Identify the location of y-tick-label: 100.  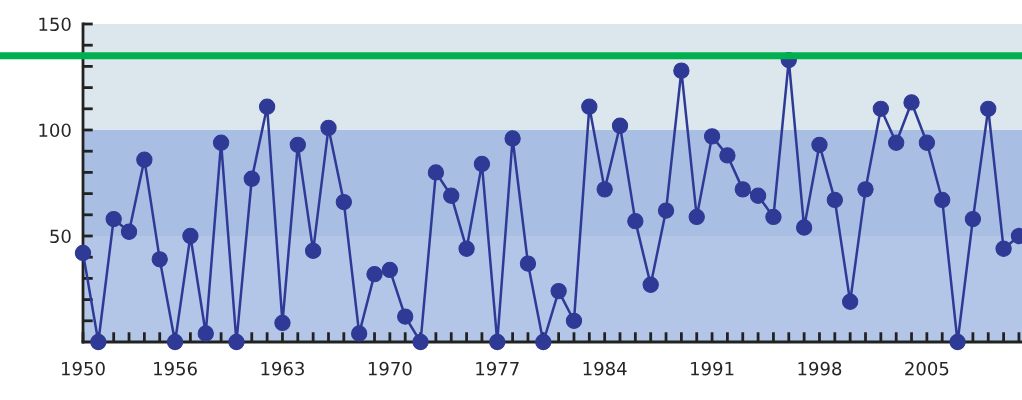
(55, 130).